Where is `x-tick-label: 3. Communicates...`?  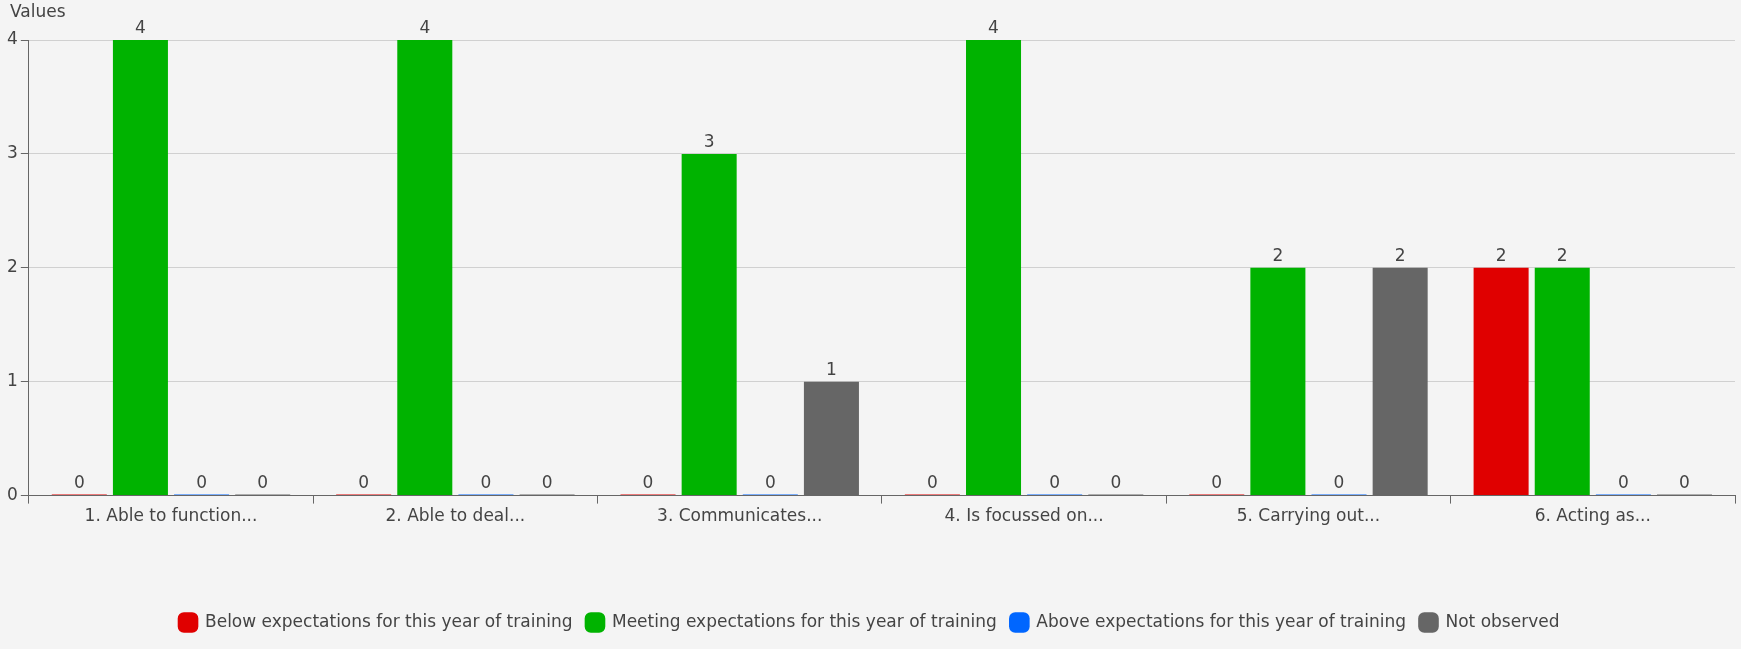
x-tick-label: 3. Communicates... is located at coordinates (740, 515).